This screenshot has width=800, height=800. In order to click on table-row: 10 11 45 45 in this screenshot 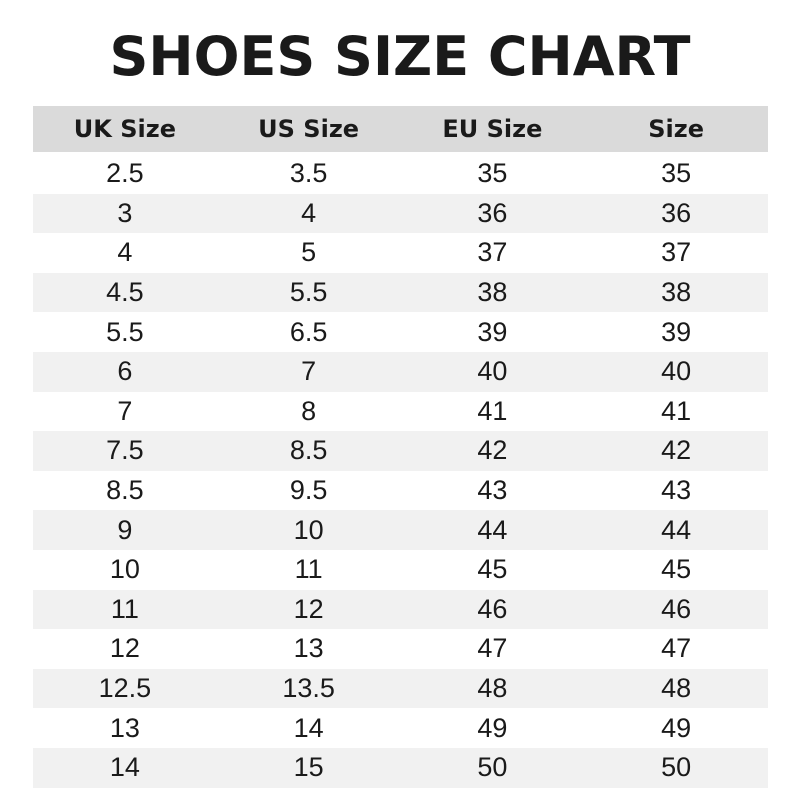, I will do `click(400, 570)`.